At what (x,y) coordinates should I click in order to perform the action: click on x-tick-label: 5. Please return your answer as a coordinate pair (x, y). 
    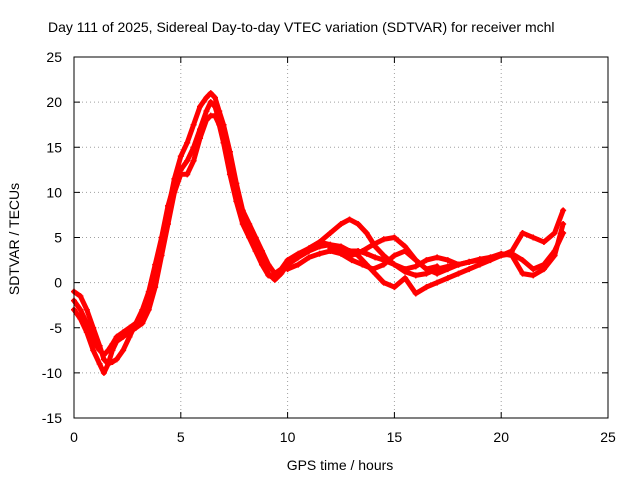
    Looking at the image, I should click on (181, 437).